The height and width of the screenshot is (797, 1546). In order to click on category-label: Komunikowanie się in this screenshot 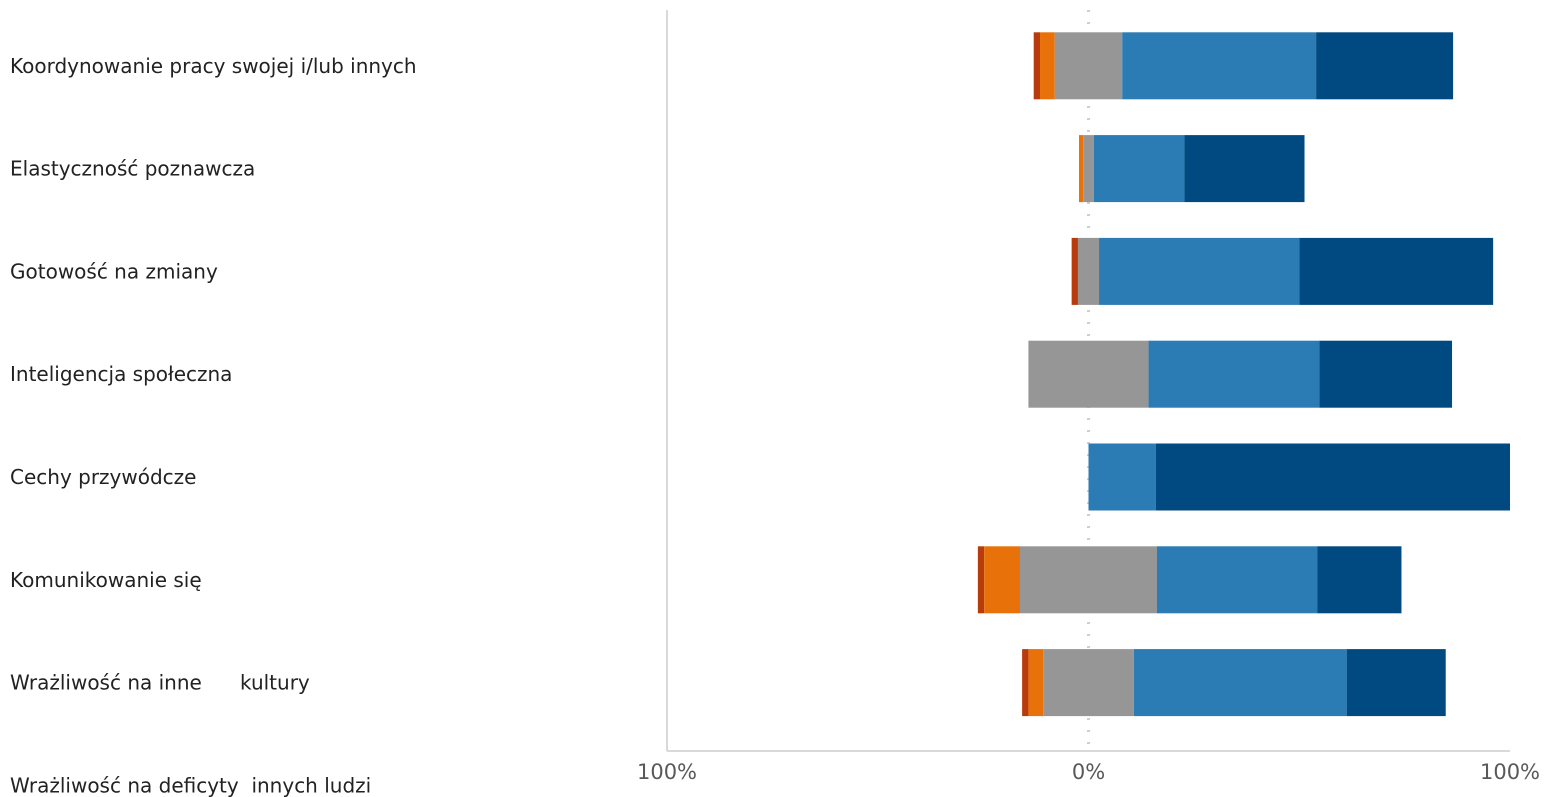, I will do `click(106, 580)`.